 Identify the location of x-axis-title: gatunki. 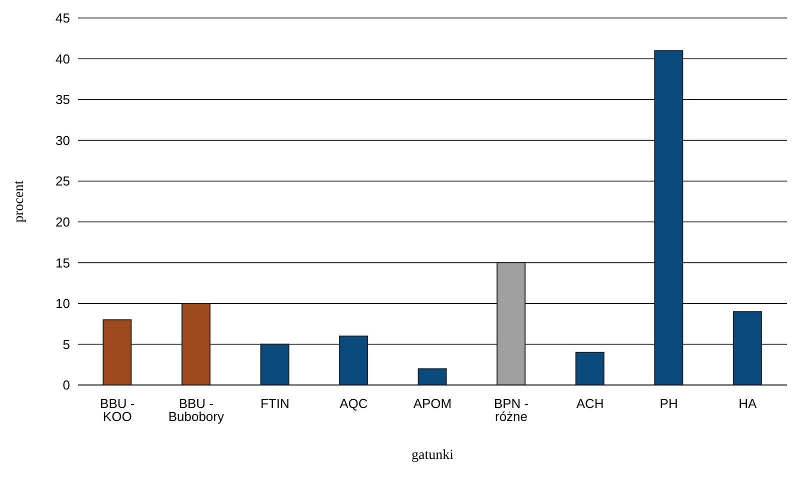
(433, 455).